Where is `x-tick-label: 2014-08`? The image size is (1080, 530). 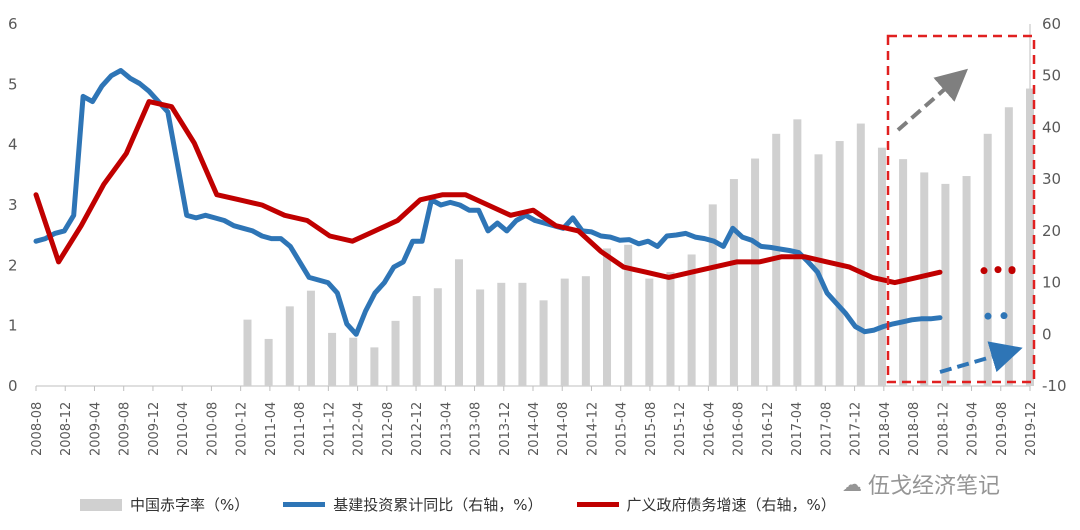
x-tick-label: 2014-08 is located at coordinates (563, 429).